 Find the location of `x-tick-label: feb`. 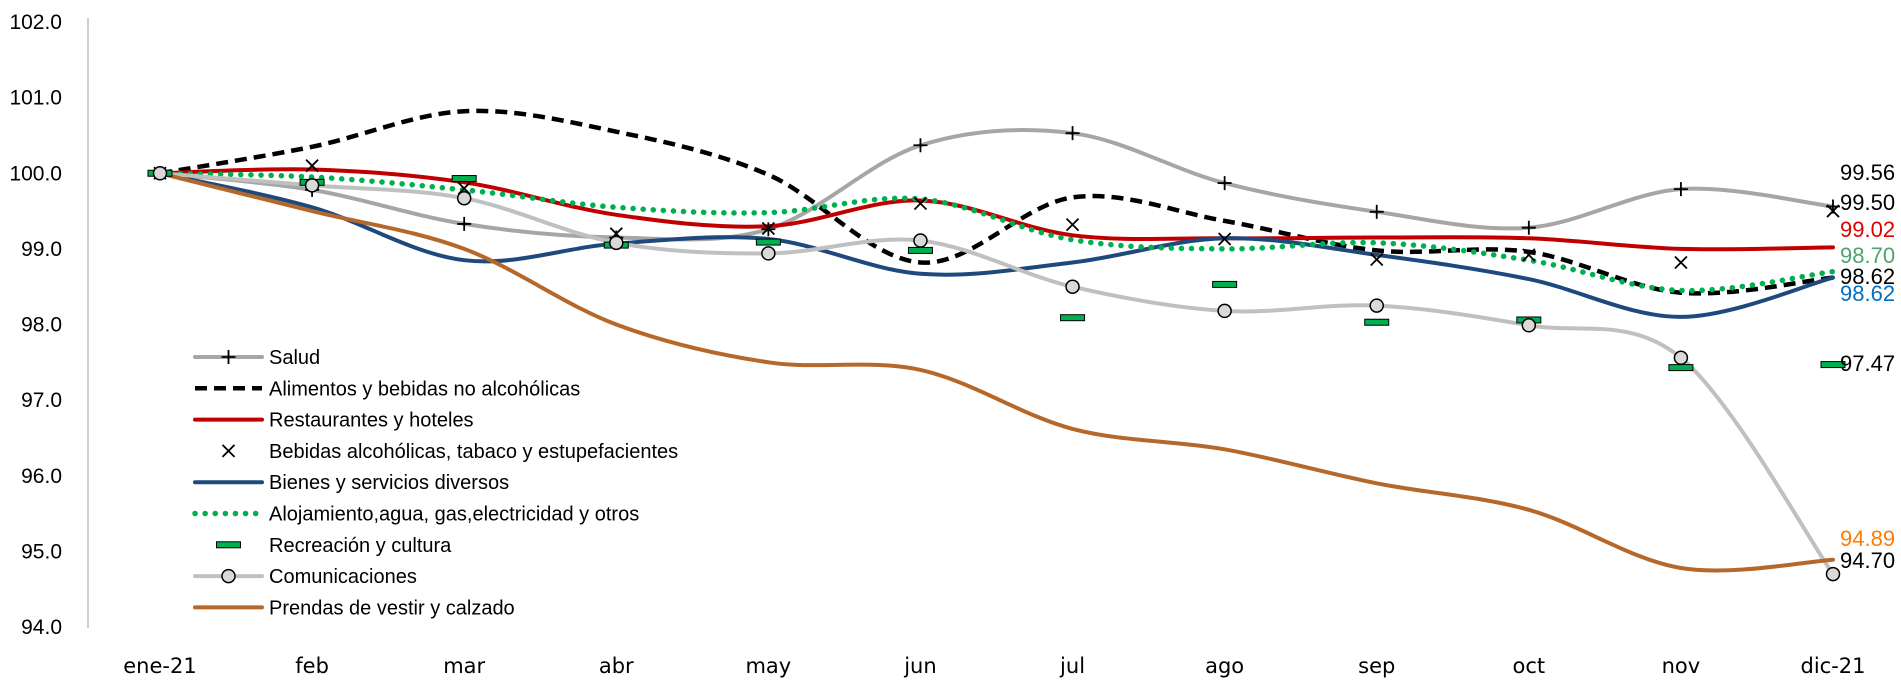

x-tick-label: feb is located at coordinates (312, 666).